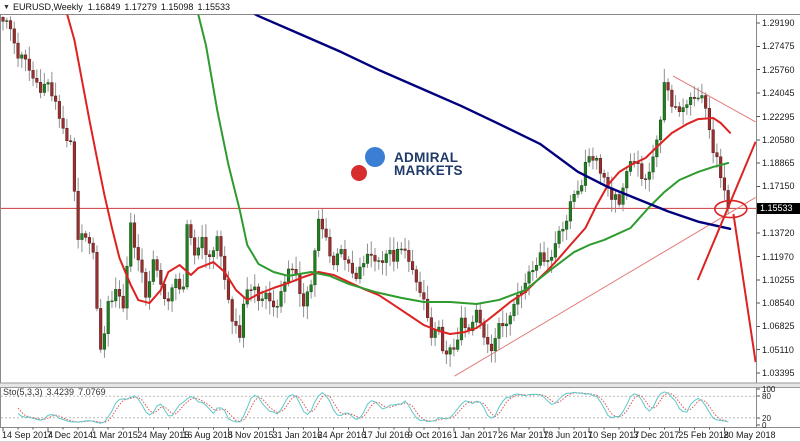 Image resolution: width=800 pixels, height=442 pixels. What do you see at coordinates (656, 435) in the screenshot?
I see `date-axis-label: 3 Dec 2017` at bounding box center [656, 435].